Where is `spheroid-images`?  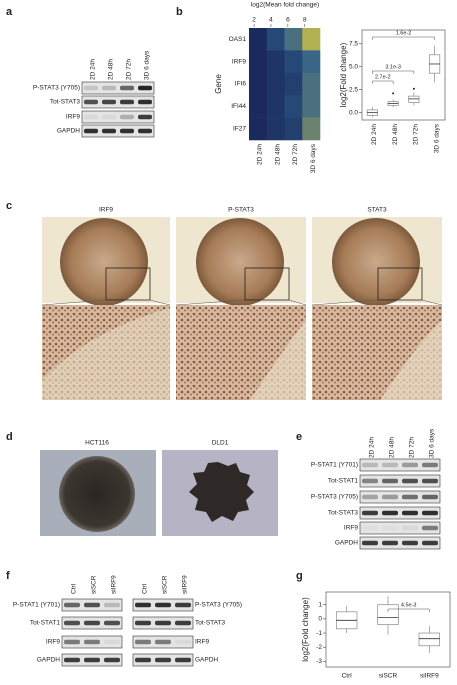
spheroid-images is located at coordinates (159, 493).